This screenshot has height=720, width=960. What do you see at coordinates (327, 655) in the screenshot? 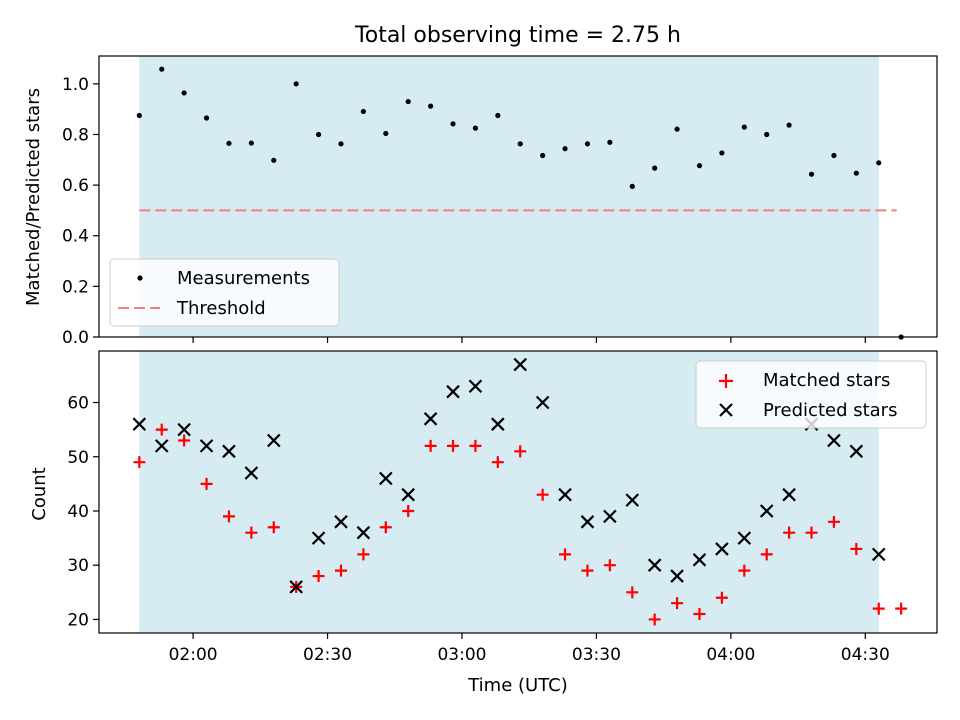
I see `x-tick-label: 02:30` at bounding box center [327, 655].